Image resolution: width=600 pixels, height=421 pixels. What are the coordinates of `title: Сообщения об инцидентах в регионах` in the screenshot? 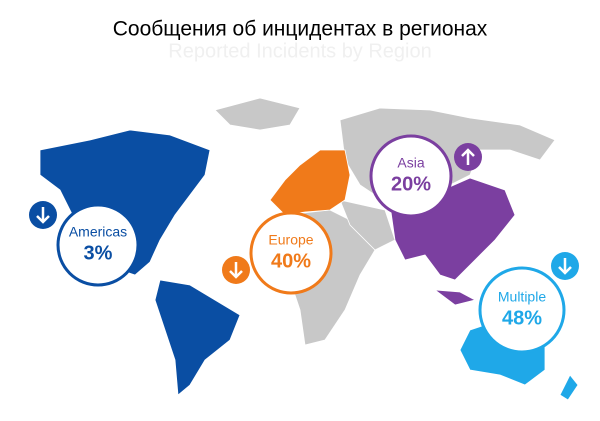 It's located at (300, 29).